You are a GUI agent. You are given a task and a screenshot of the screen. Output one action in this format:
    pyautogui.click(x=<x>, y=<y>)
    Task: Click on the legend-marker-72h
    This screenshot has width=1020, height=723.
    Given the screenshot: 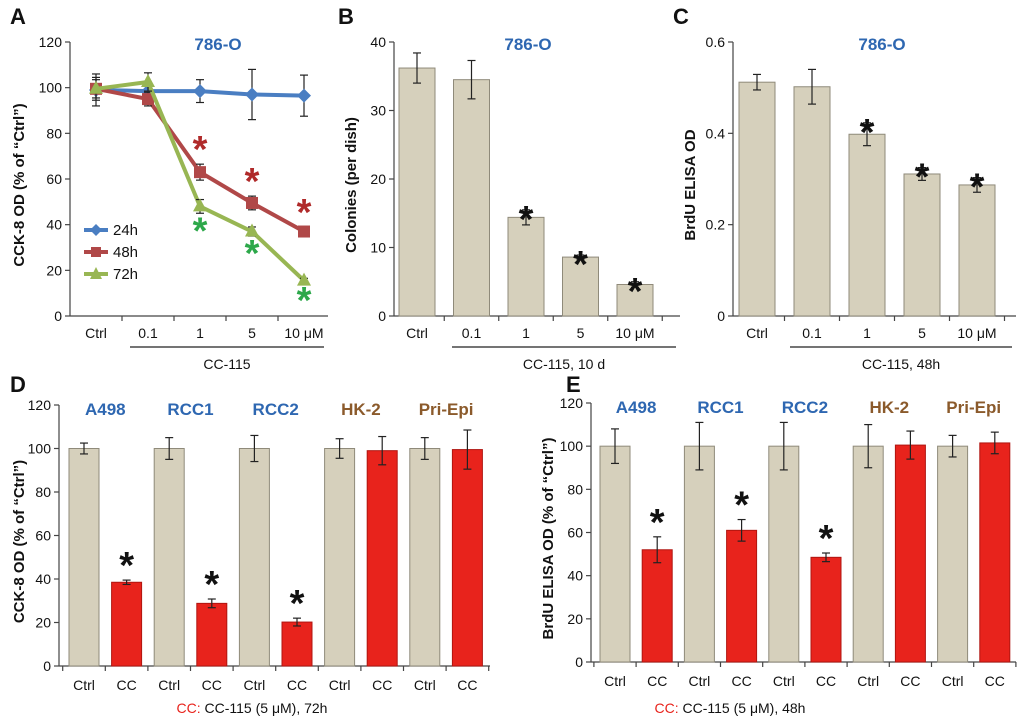 What is the action you would take?
    pyautogui.click(x=96, y=273)
    